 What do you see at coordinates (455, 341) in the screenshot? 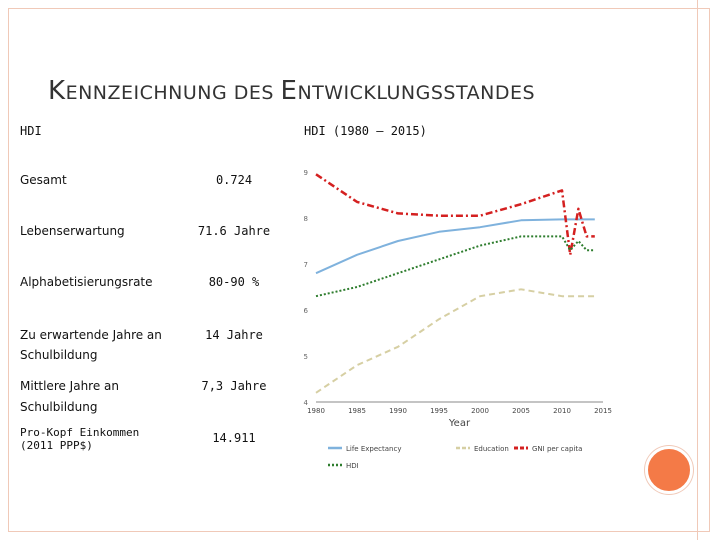
I see `series-line-education` at bounding box center [455, 341].